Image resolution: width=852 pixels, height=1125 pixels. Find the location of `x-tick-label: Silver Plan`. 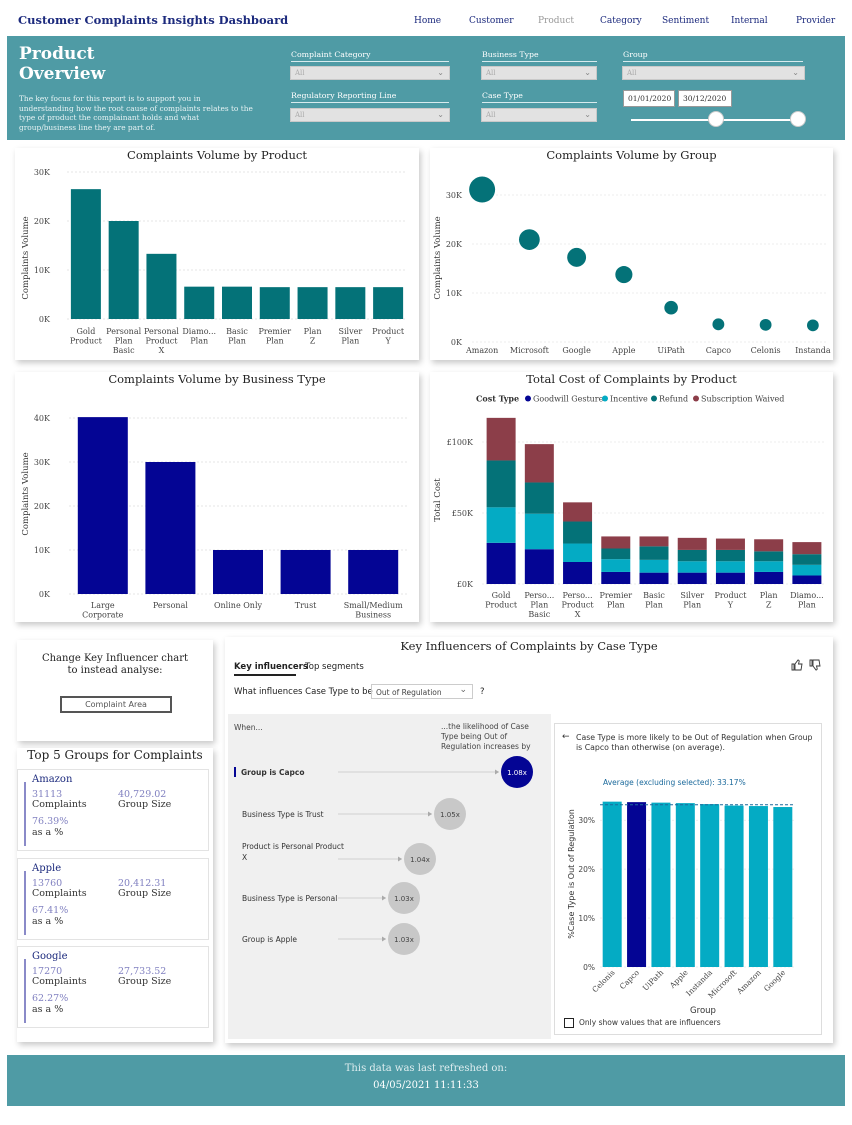

x-tick-label: Silver Plan is located at coordinates (692, 600).